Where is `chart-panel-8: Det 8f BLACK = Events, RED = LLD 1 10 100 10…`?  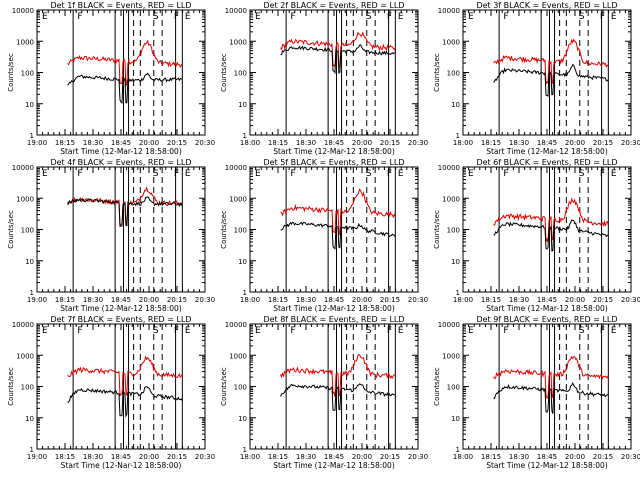 chart-panel-8: Det 8f BLACK = Events, RED = LLD 1 10 100 10… is located at coordinates (324, 392).